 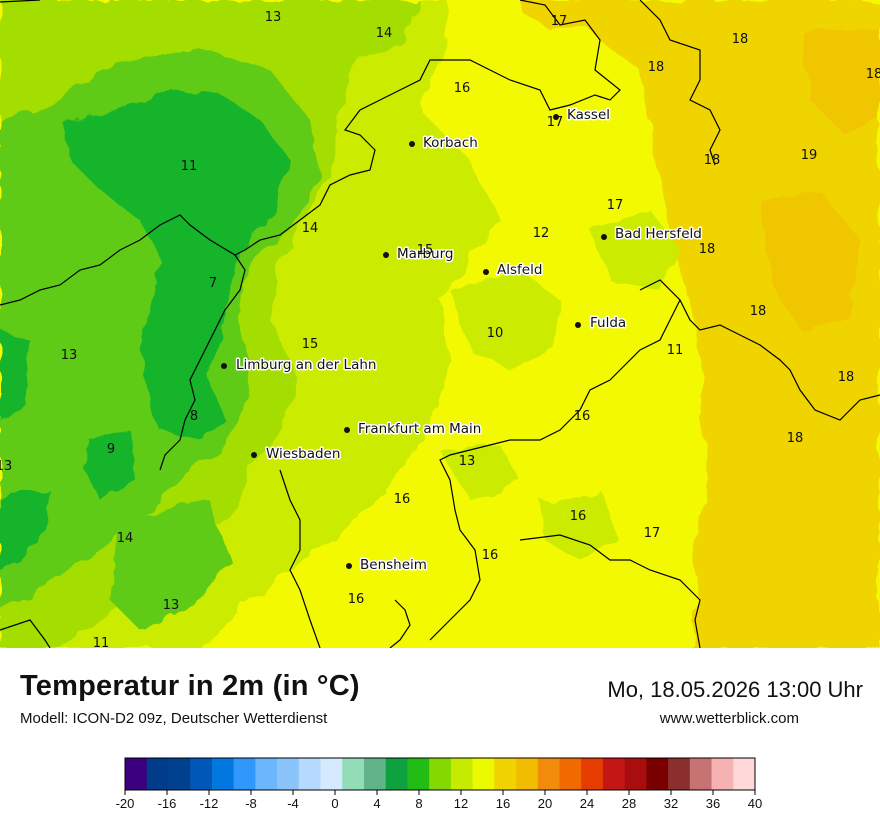 What do you see at coordinates (486, 272) in the screenshot?
I see `city-dot-alsfeld` at bounding box center [486, 272].